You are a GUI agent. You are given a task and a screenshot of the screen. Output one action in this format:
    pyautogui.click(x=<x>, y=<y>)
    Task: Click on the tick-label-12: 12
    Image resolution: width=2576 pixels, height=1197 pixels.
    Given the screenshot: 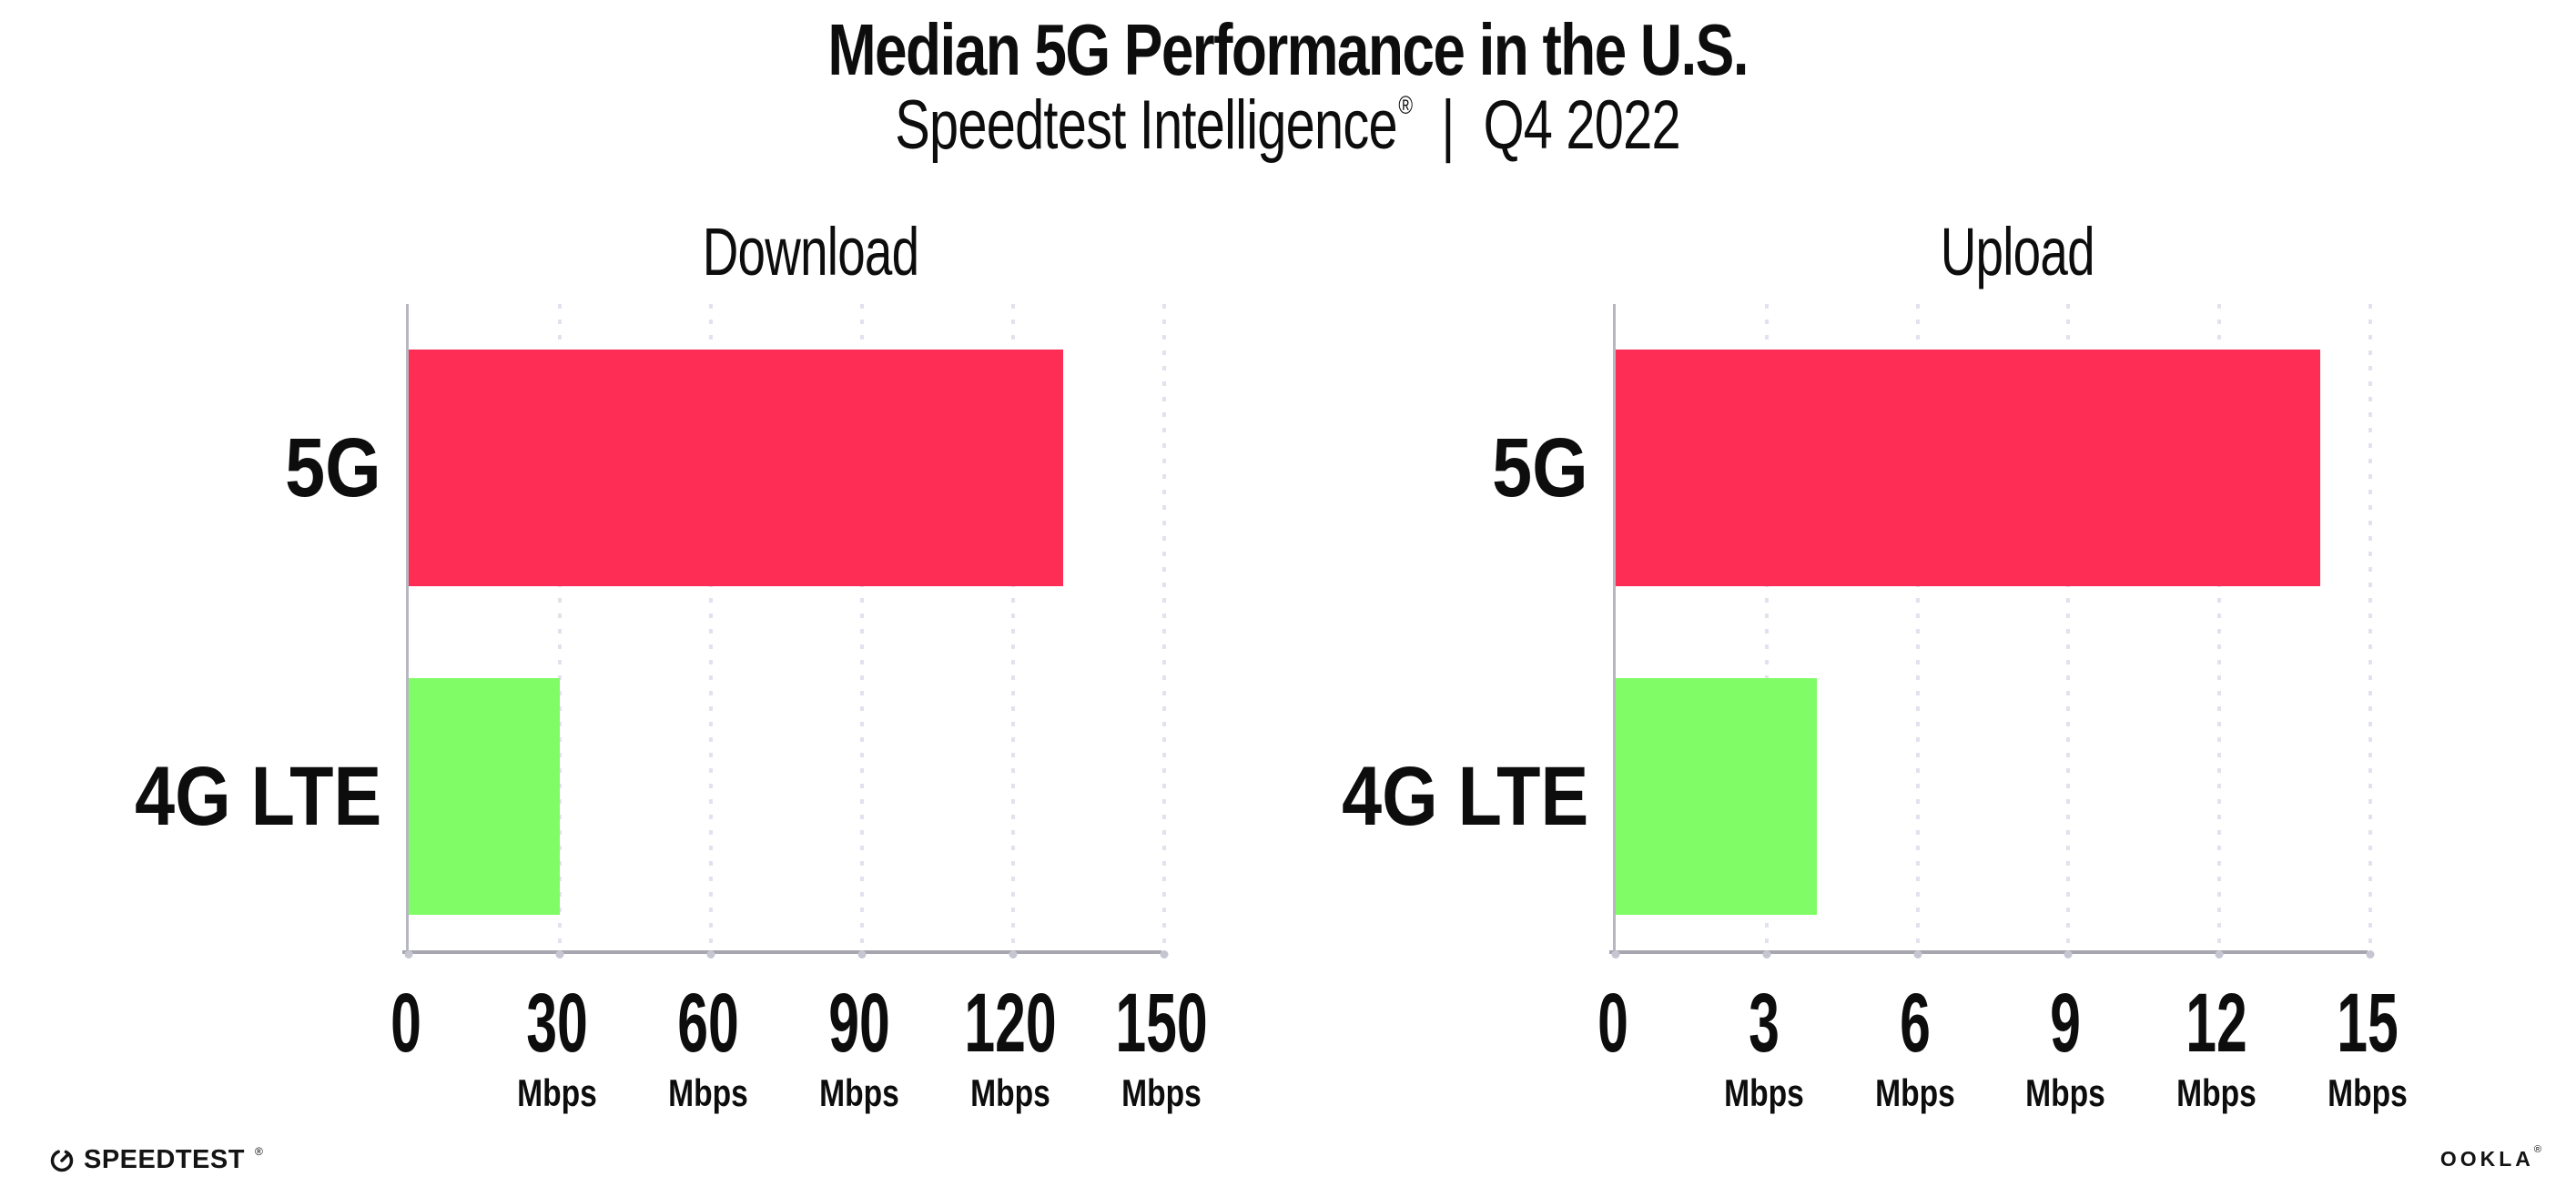 What is the action you would take?
    pyautogui.click(x=2216, y=1024)
    